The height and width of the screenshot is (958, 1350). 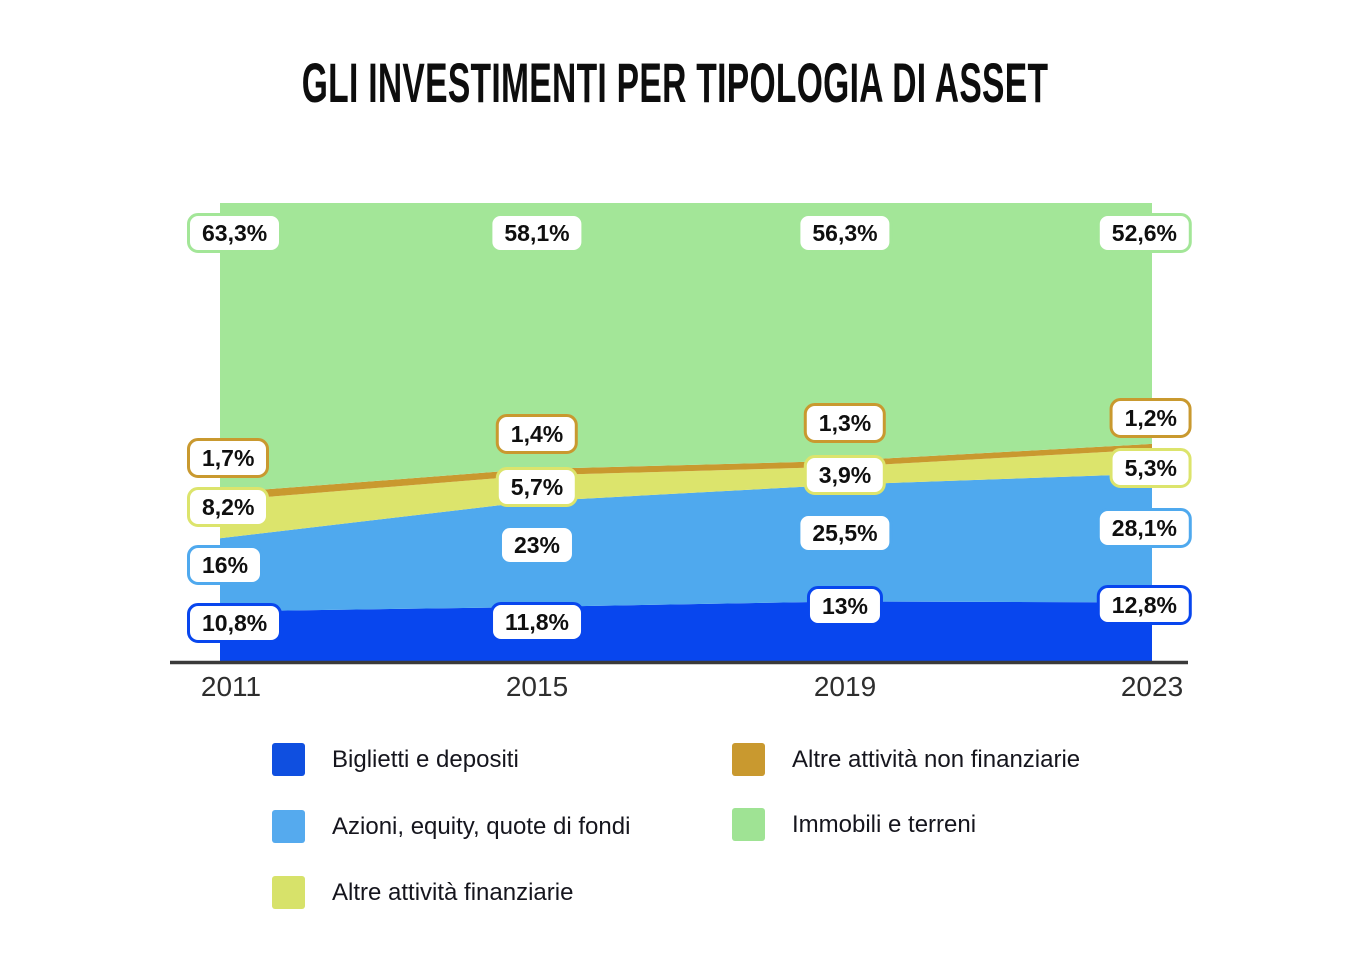 I want to click on value-label: 25,5%, so click(x=845, y=533).